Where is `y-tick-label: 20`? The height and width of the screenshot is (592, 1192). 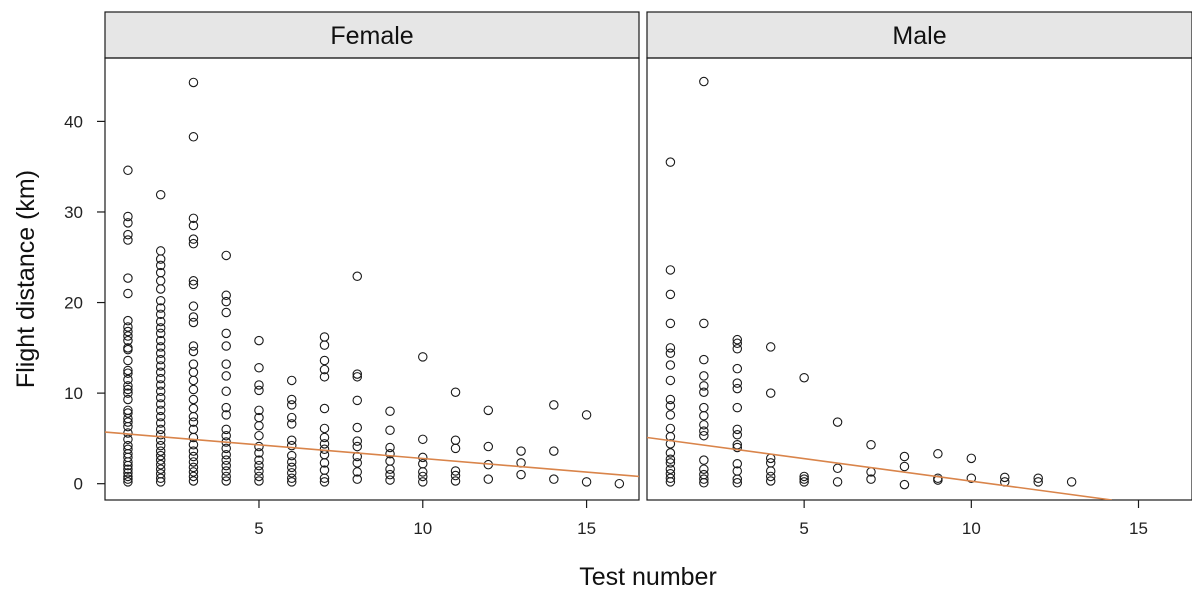
y-tick-label: 20 is located at coordinates (73, 303).